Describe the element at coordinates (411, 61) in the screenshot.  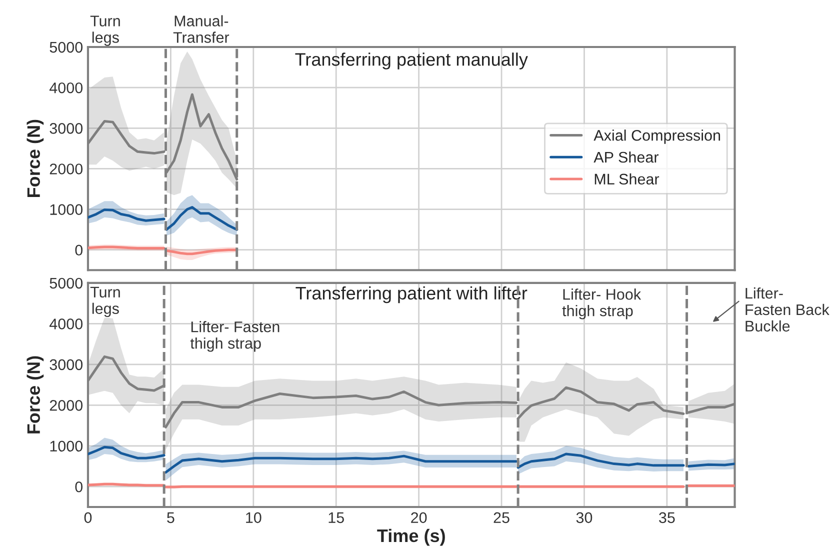
I see `chart-title: Transferring patient manually` at that location.